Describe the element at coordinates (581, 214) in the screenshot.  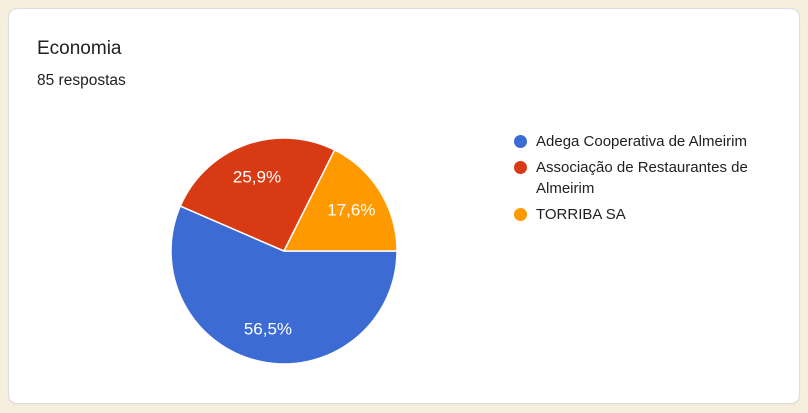
I see `legend-label: TORRIBA SA` at that location.